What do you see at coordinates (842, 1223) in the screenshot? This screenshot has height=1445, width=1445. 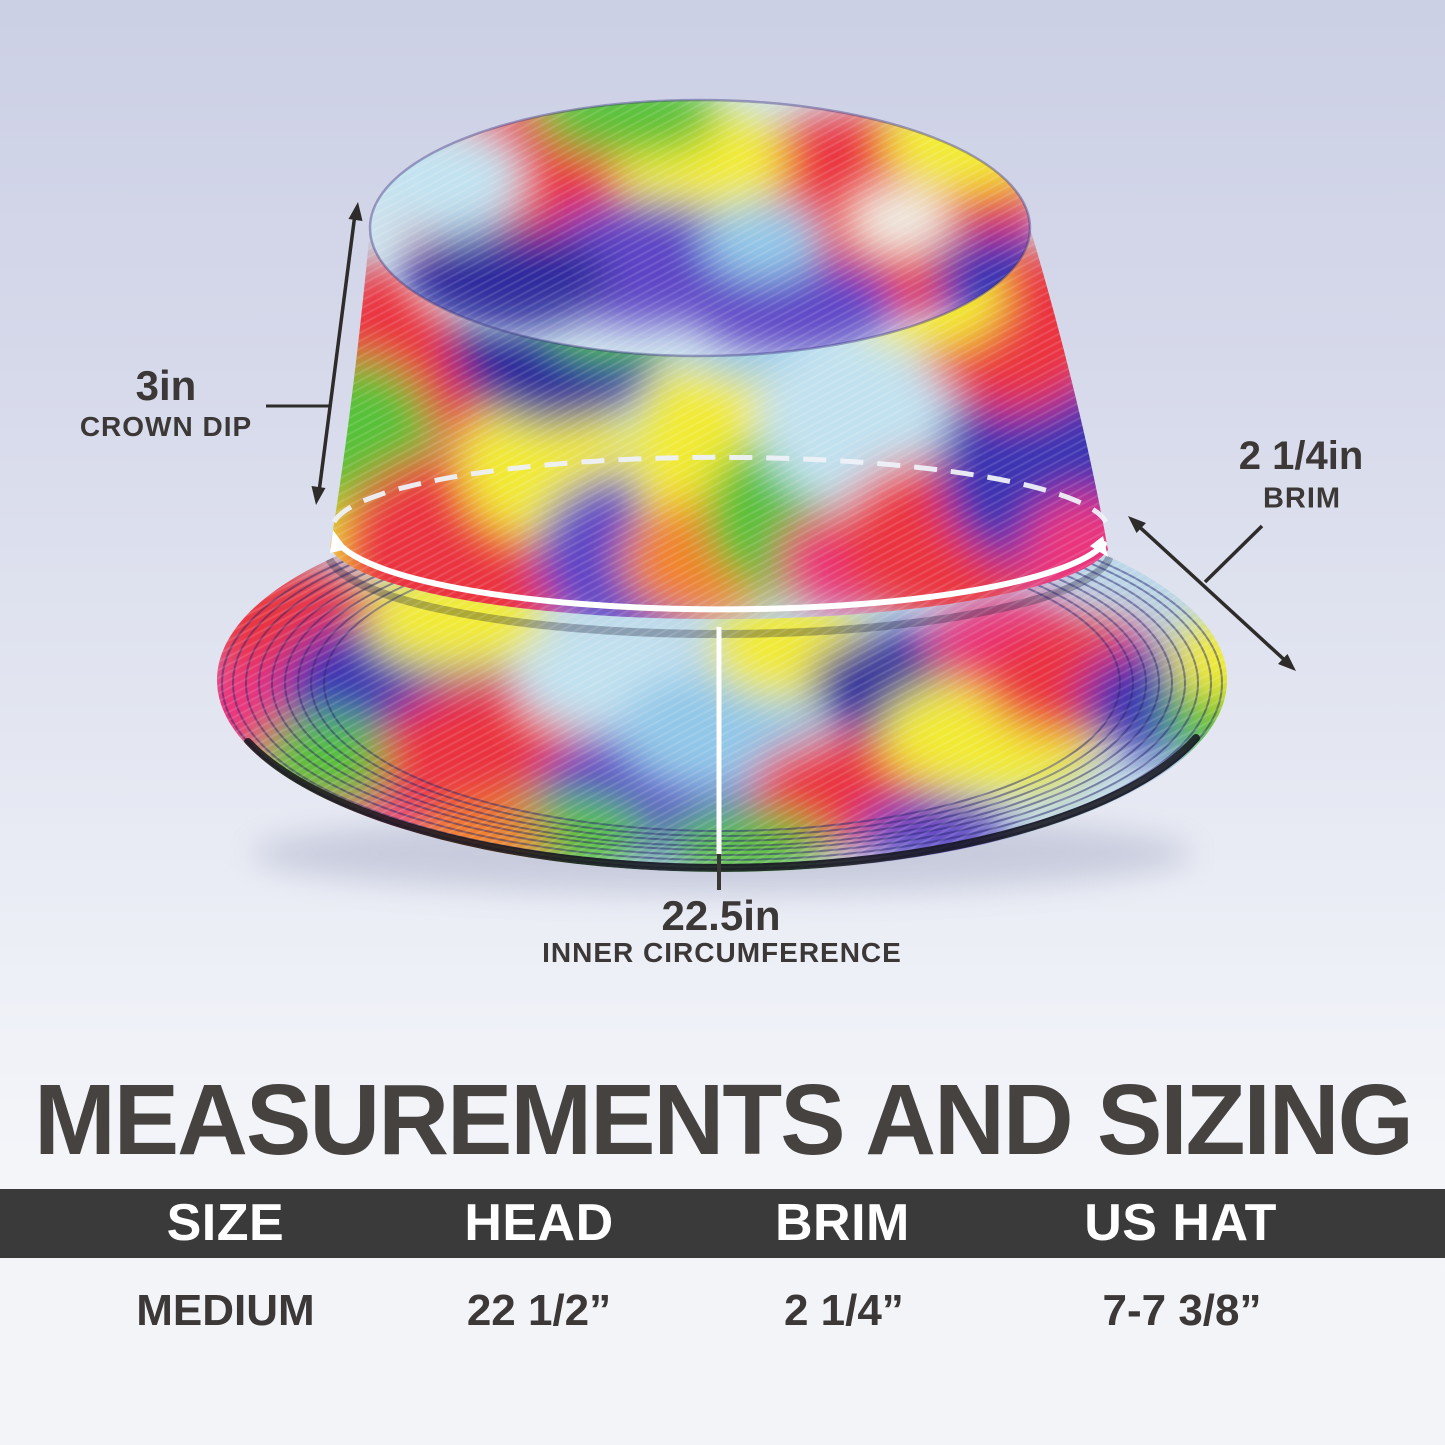 I see `size-table-header-brim: BRIM` at bounding box center [842, 1223].